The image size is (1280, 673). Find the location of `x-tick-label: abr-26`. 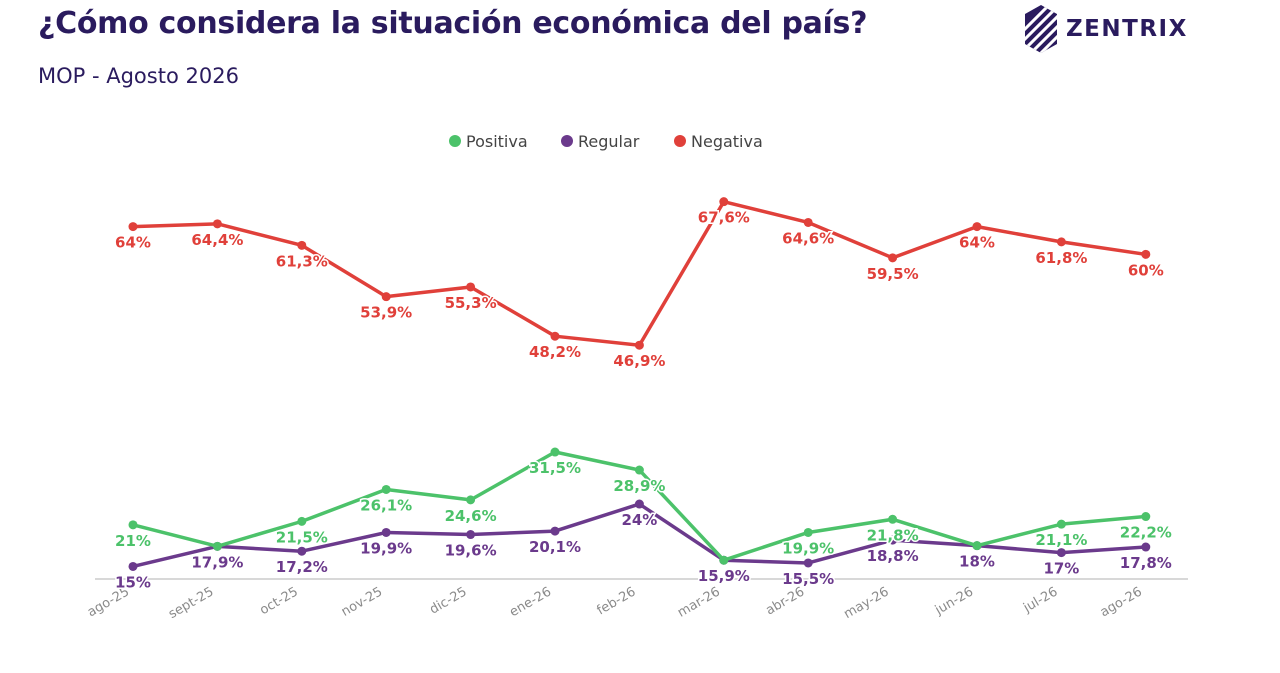

x-tick-label: abr-26 is located at coordinates (785, 601).